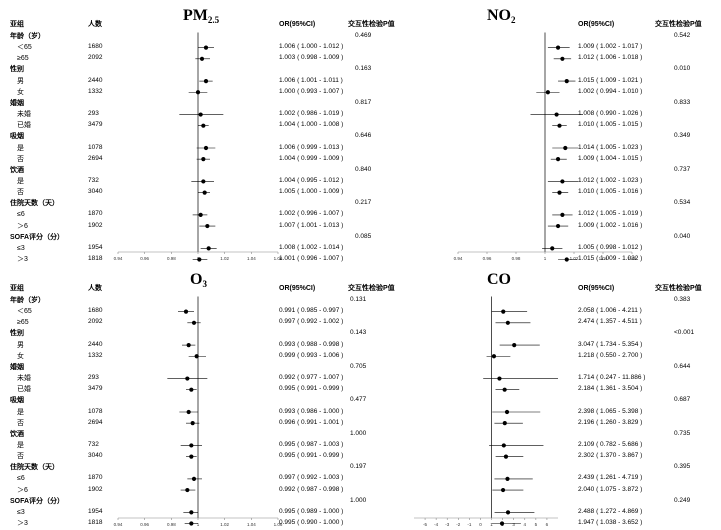 The image size is (721, 530). I want to click on group-label: 性别, so click(17, 70).